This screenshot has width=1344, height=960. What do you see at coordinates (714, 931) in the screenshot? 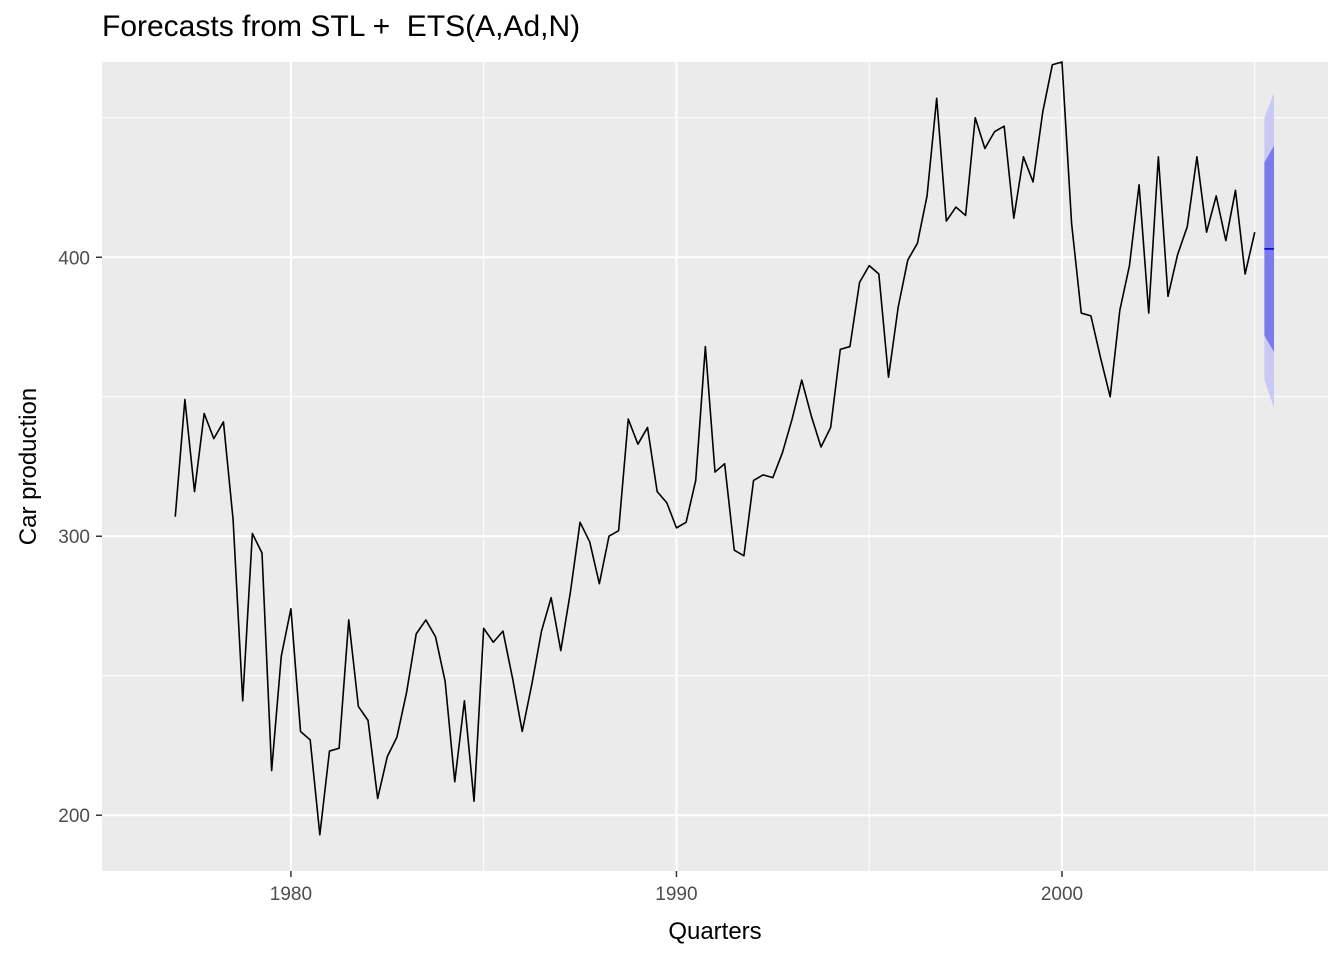
I see `x-axis-title: Quarters` at bounding box center [714, 931].